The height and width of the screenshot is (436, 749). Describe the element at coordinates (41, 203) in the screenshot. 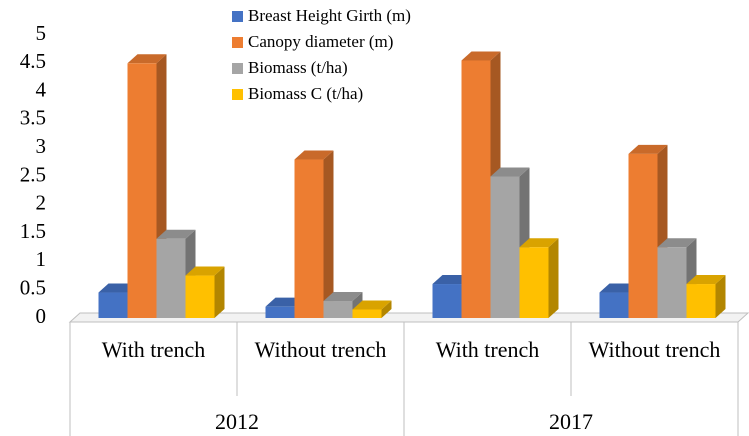

I see `y-tick-label: 2` at that location.